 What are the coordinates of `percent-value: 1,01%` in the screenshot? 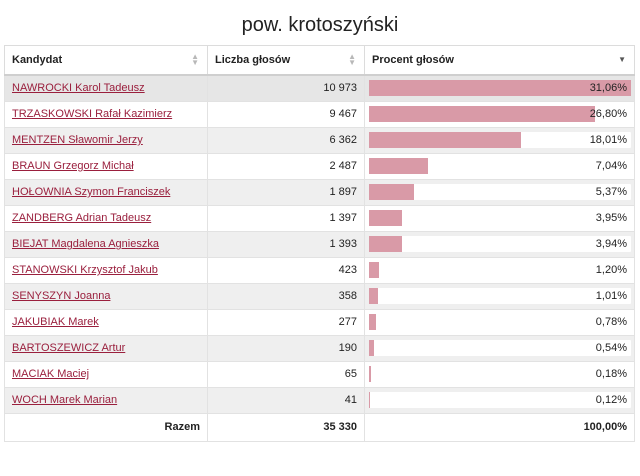 It's located at (611, 296).